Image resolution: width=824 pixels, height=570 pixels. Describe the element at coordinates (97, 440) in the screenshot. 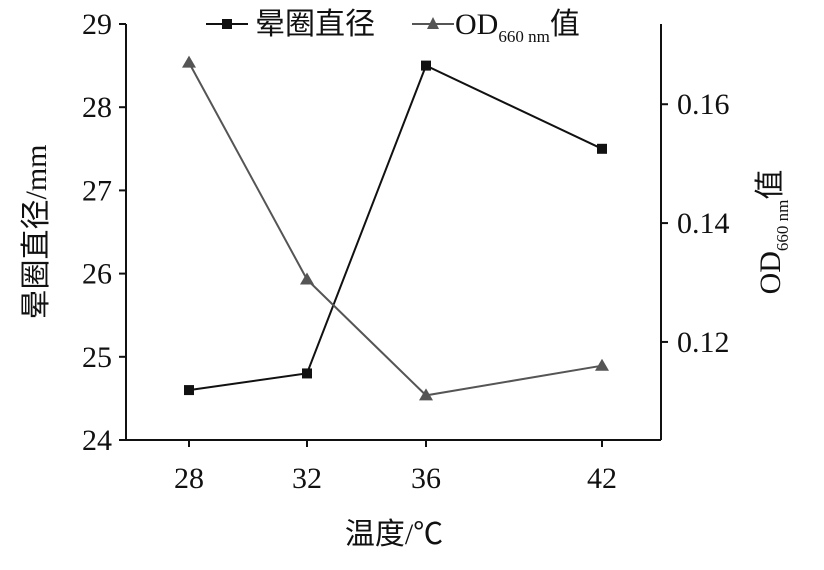

I see `left-tick-label: 24` at that location.